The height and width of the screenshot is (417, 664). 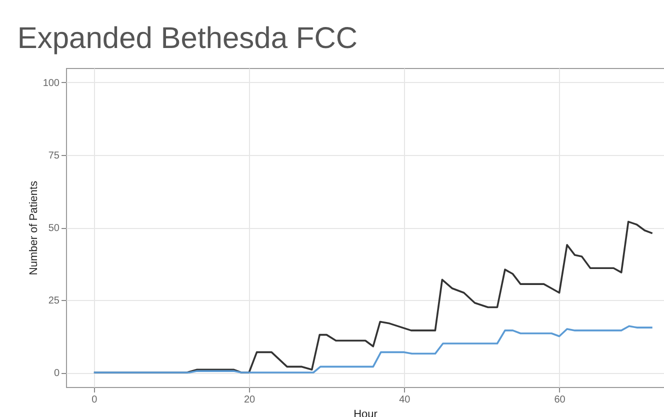 What do you see at coordinates (54, 228) in the screenshot?
I see `y-tick-label: 50` at bounding box center [54, 228].